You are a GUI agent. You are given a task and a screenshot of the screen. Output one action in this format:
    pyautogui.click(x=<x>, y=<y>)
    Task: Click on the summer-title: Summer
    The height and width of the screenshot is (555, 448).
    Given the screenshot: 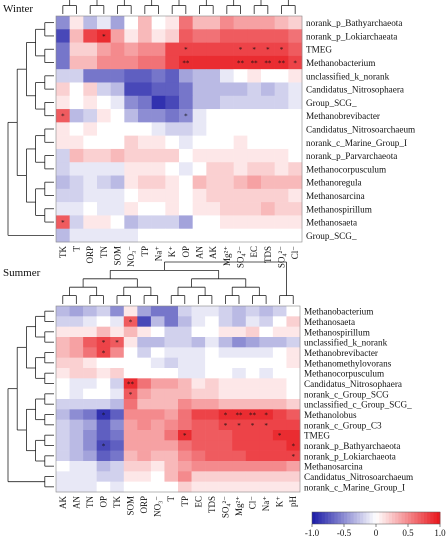 What is the action you would take?
    pyautogui.click(x=22, y=273)
    